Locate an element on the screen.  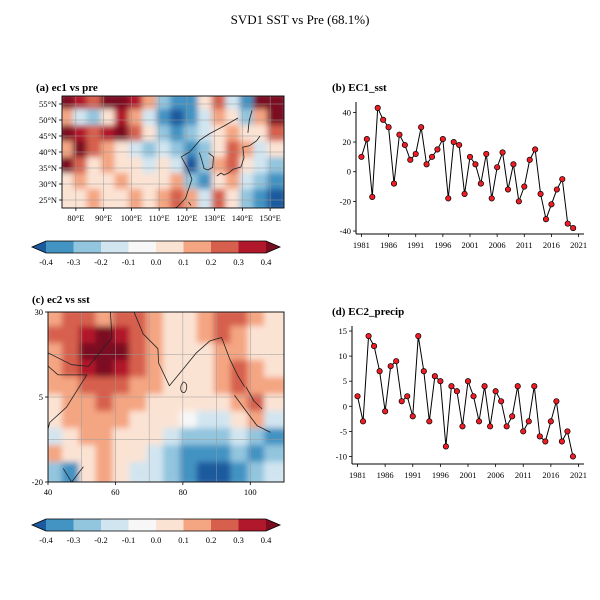
svg-text: 30 is located at coordinates (39, 312).